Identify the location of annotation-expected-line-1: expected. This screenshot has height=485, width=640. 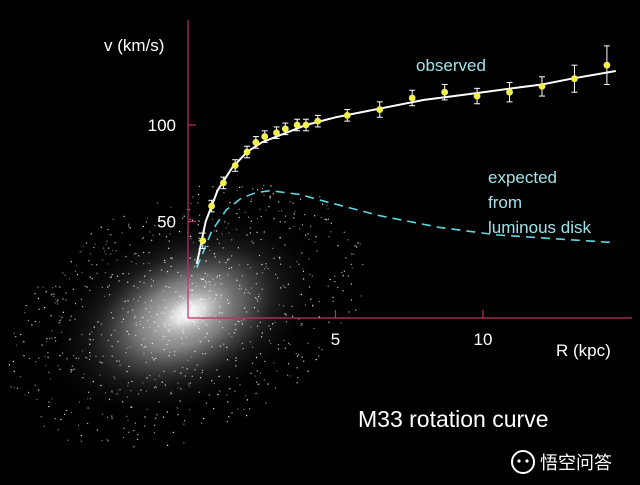
(522, 177).